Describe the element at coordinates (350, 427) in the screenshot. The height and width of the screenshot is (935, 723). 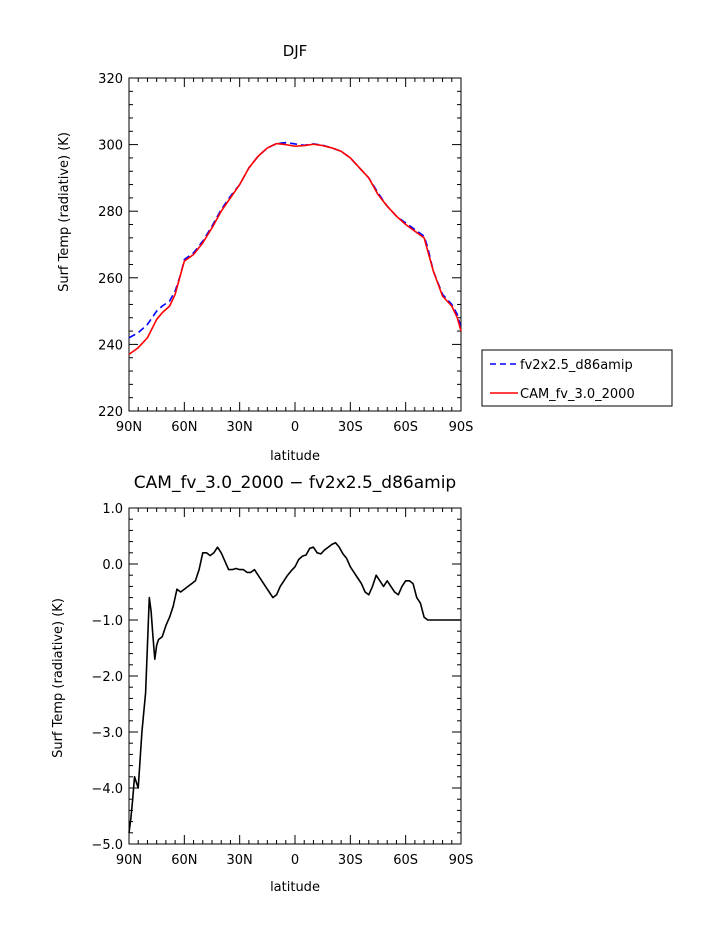
I see `top-x-tick-label: 30S` at that location.